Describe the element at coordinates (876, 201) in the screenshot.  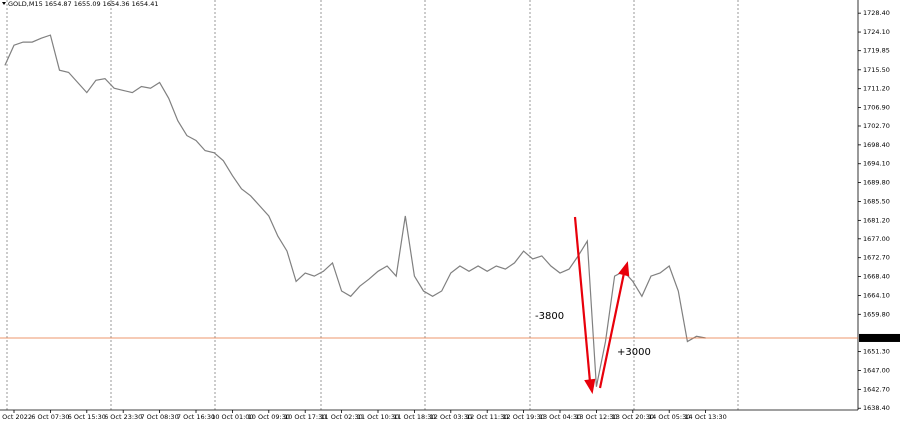
I see `y-tick-label: 1685.50` at that location.